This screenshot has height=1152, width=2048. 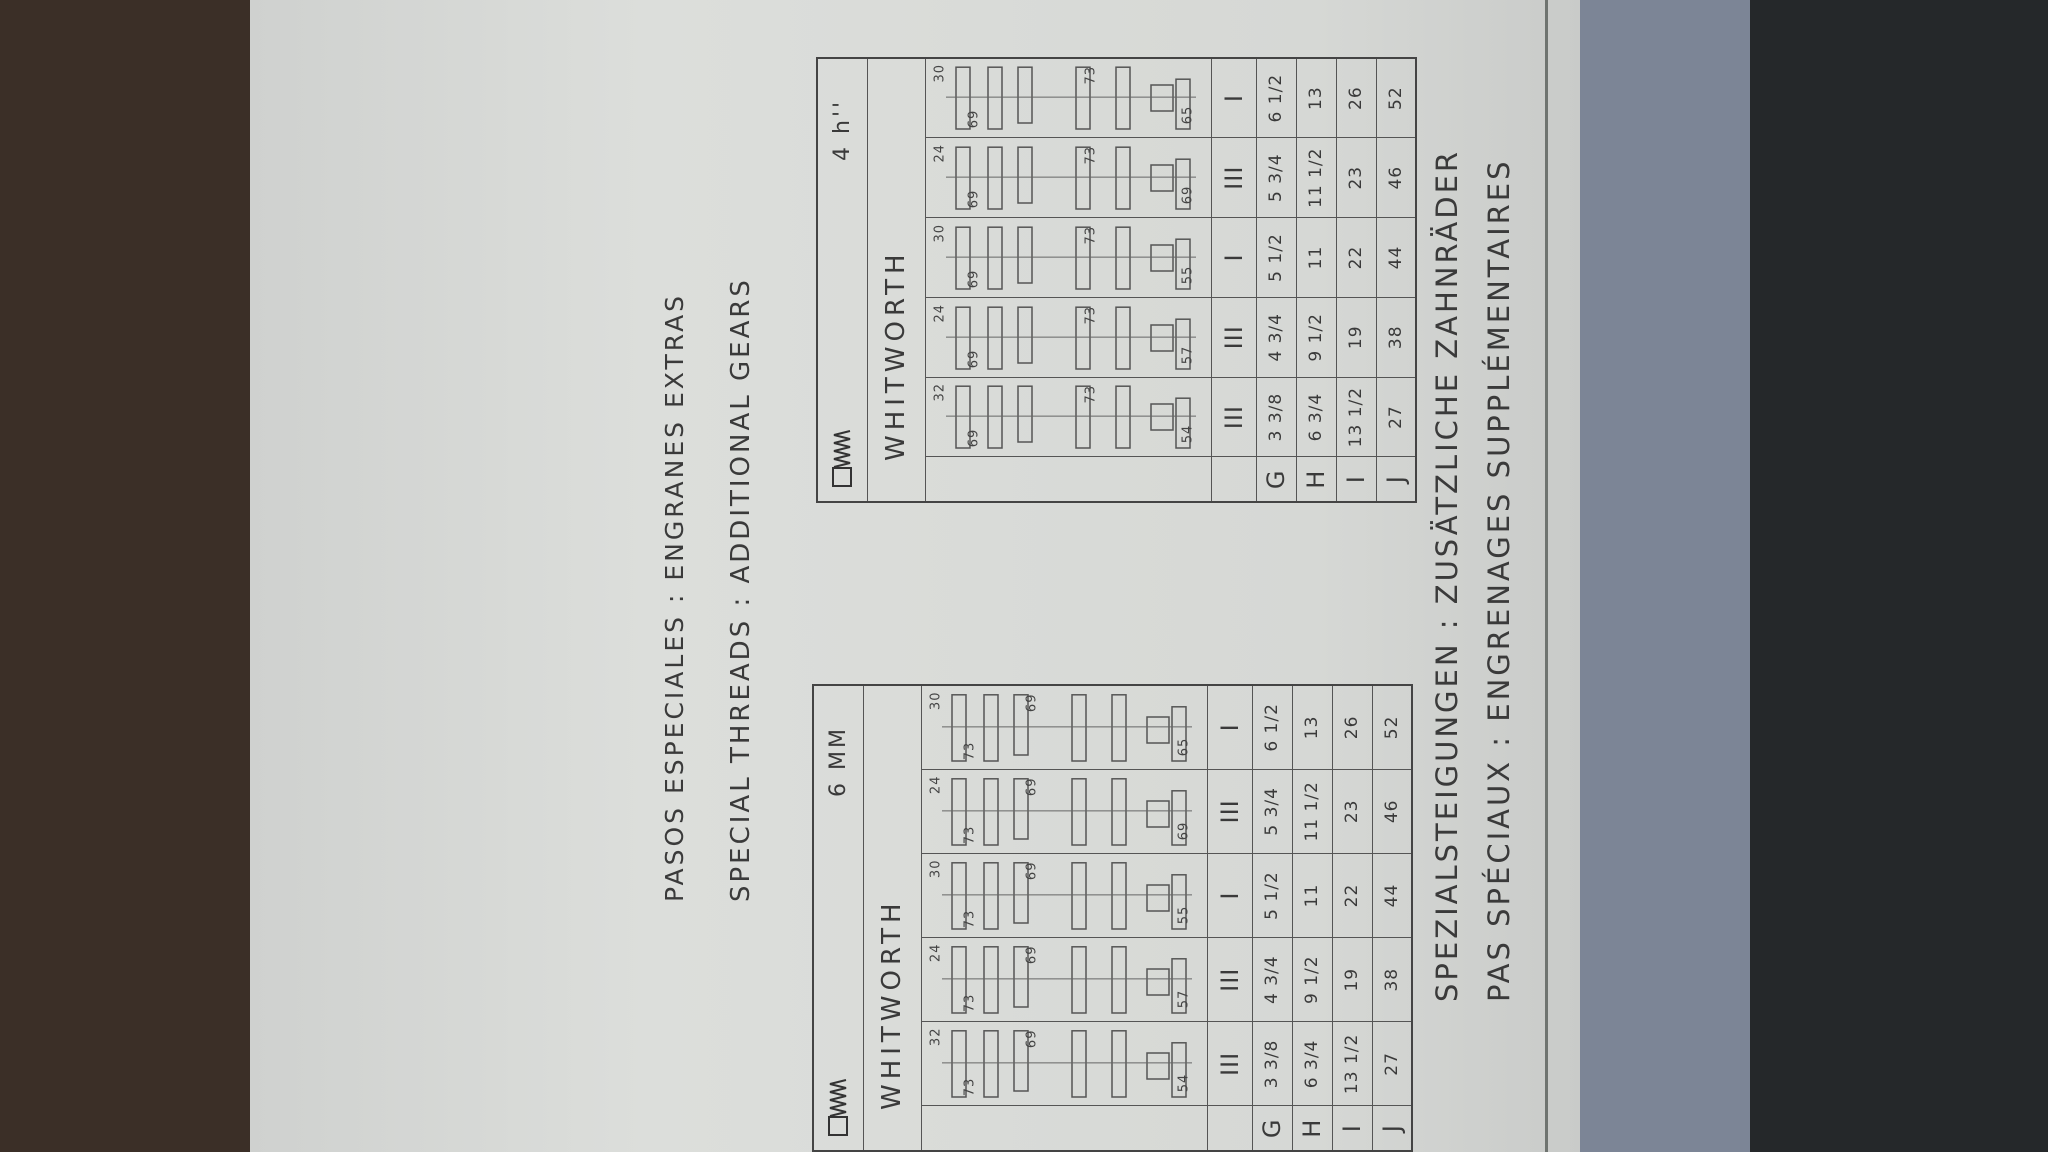 I want to click on value-cell: 27, so click(x=1396, y=417).